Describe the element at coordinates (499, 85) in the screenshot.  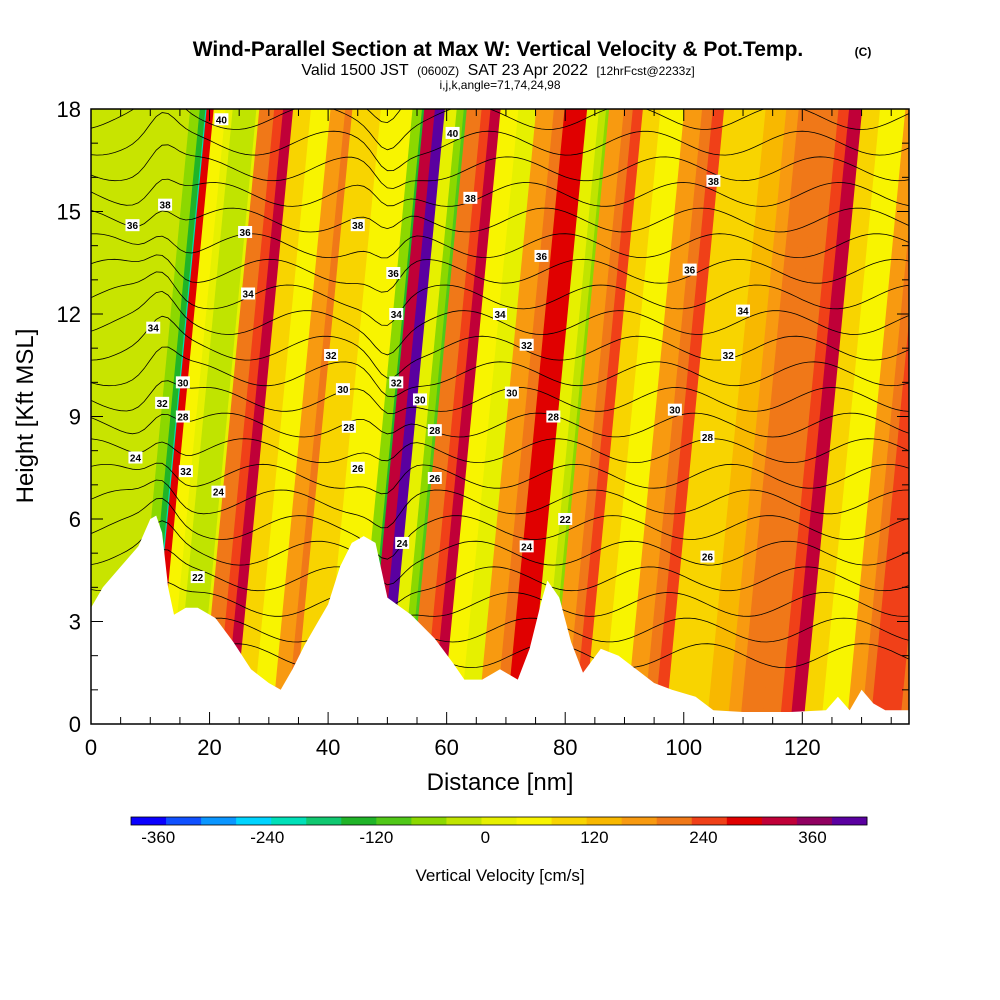
I see `grid-indices: i,j,k,angle=71,74,24,98` at that location.